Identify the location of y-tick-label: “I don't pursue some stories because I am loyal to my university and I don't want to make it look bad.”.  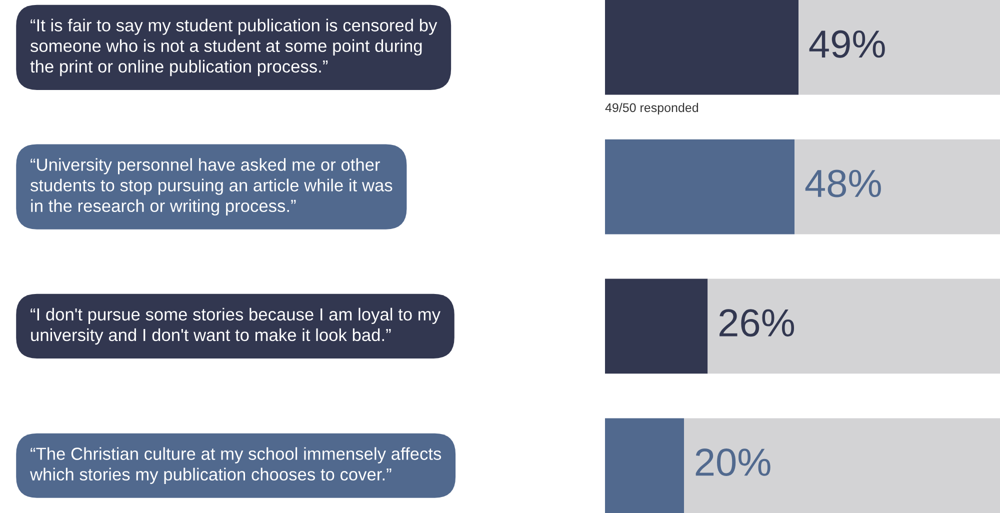
(235, 326).